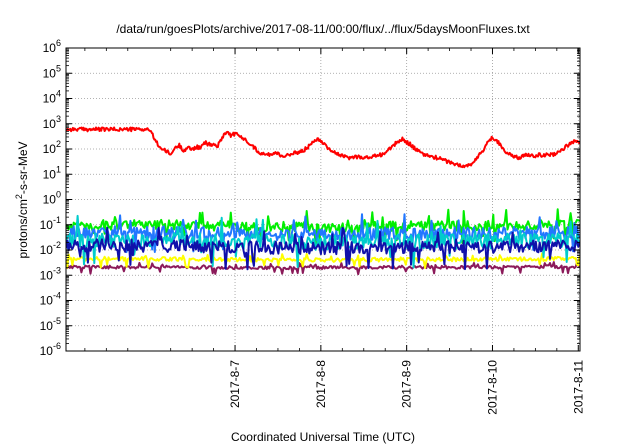  Describe the element at coordinates (58, 43) in the screenshot. I see `y-tick-label-exponent: 6` at that location.